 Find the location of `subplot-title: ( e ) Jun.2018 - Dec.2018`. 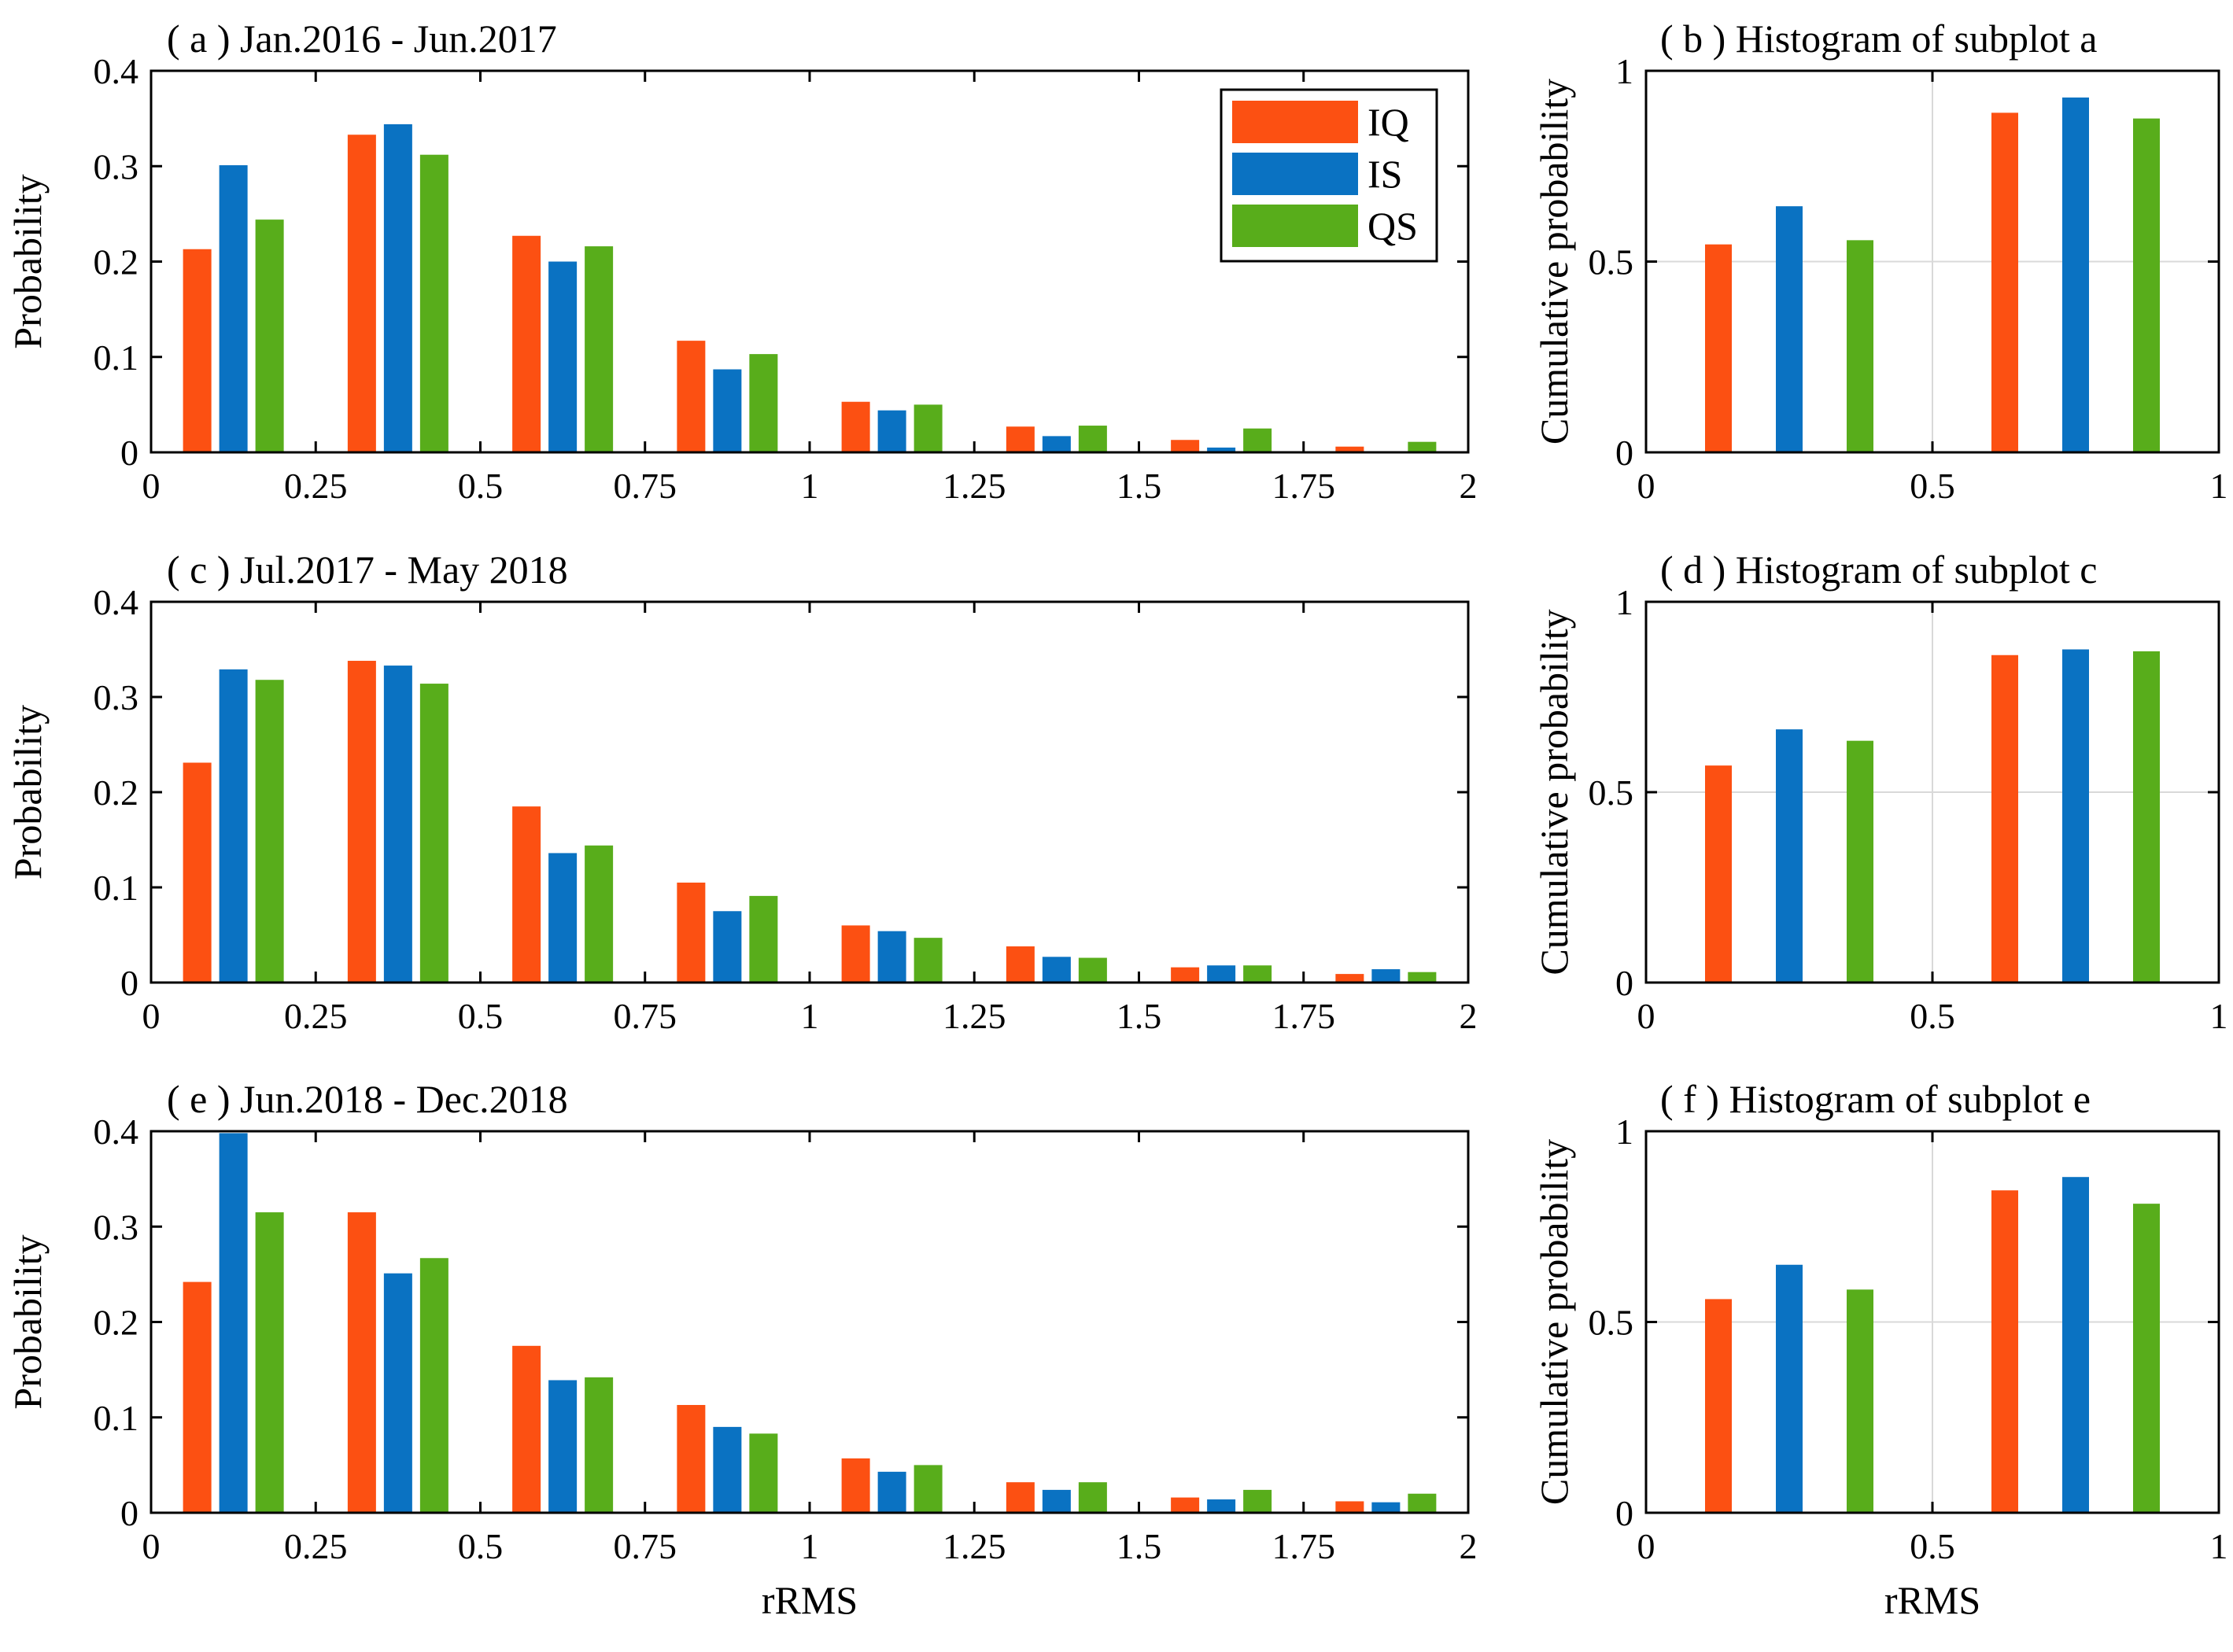

subplot-title: ( e ) Jun.2018 - Dec.2018 is located at coordinates (367, 1099).